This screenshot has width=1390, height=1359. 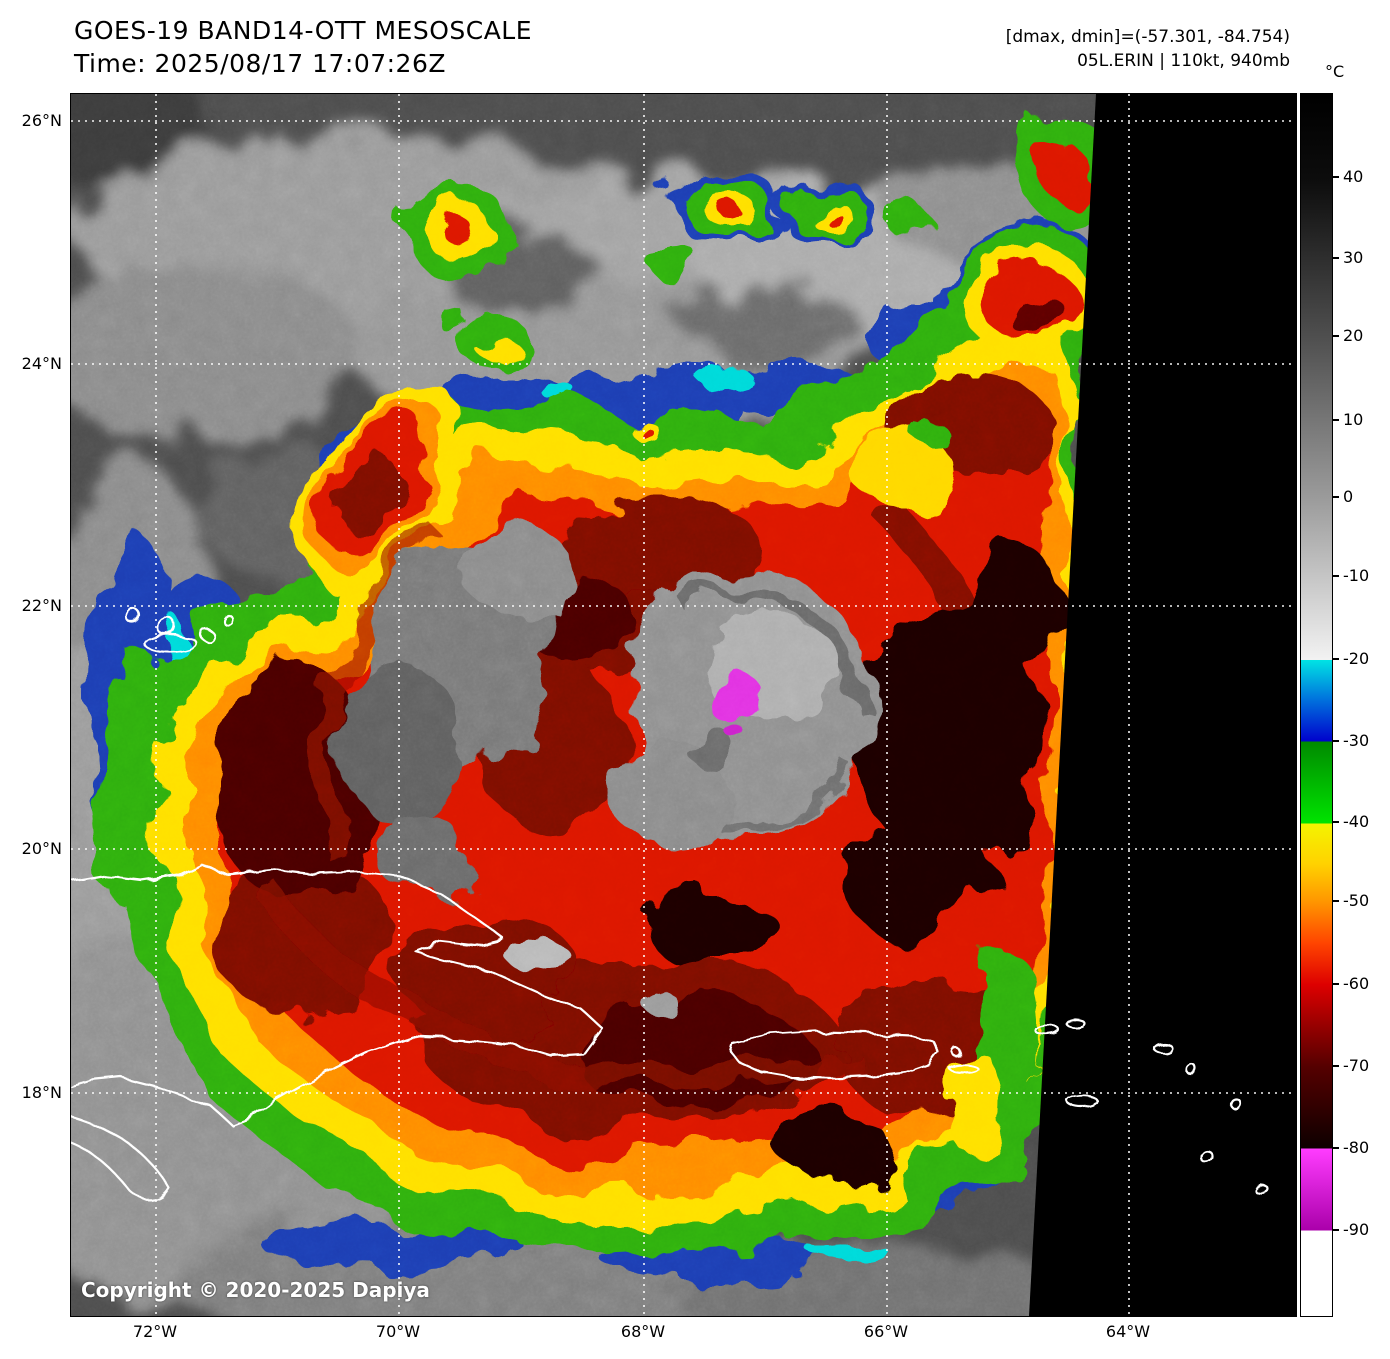 What do you see at coordinates (41, 848) in the screenshot?
I see `lat-tick-label: 20°N` at bounding box center [41, 848].